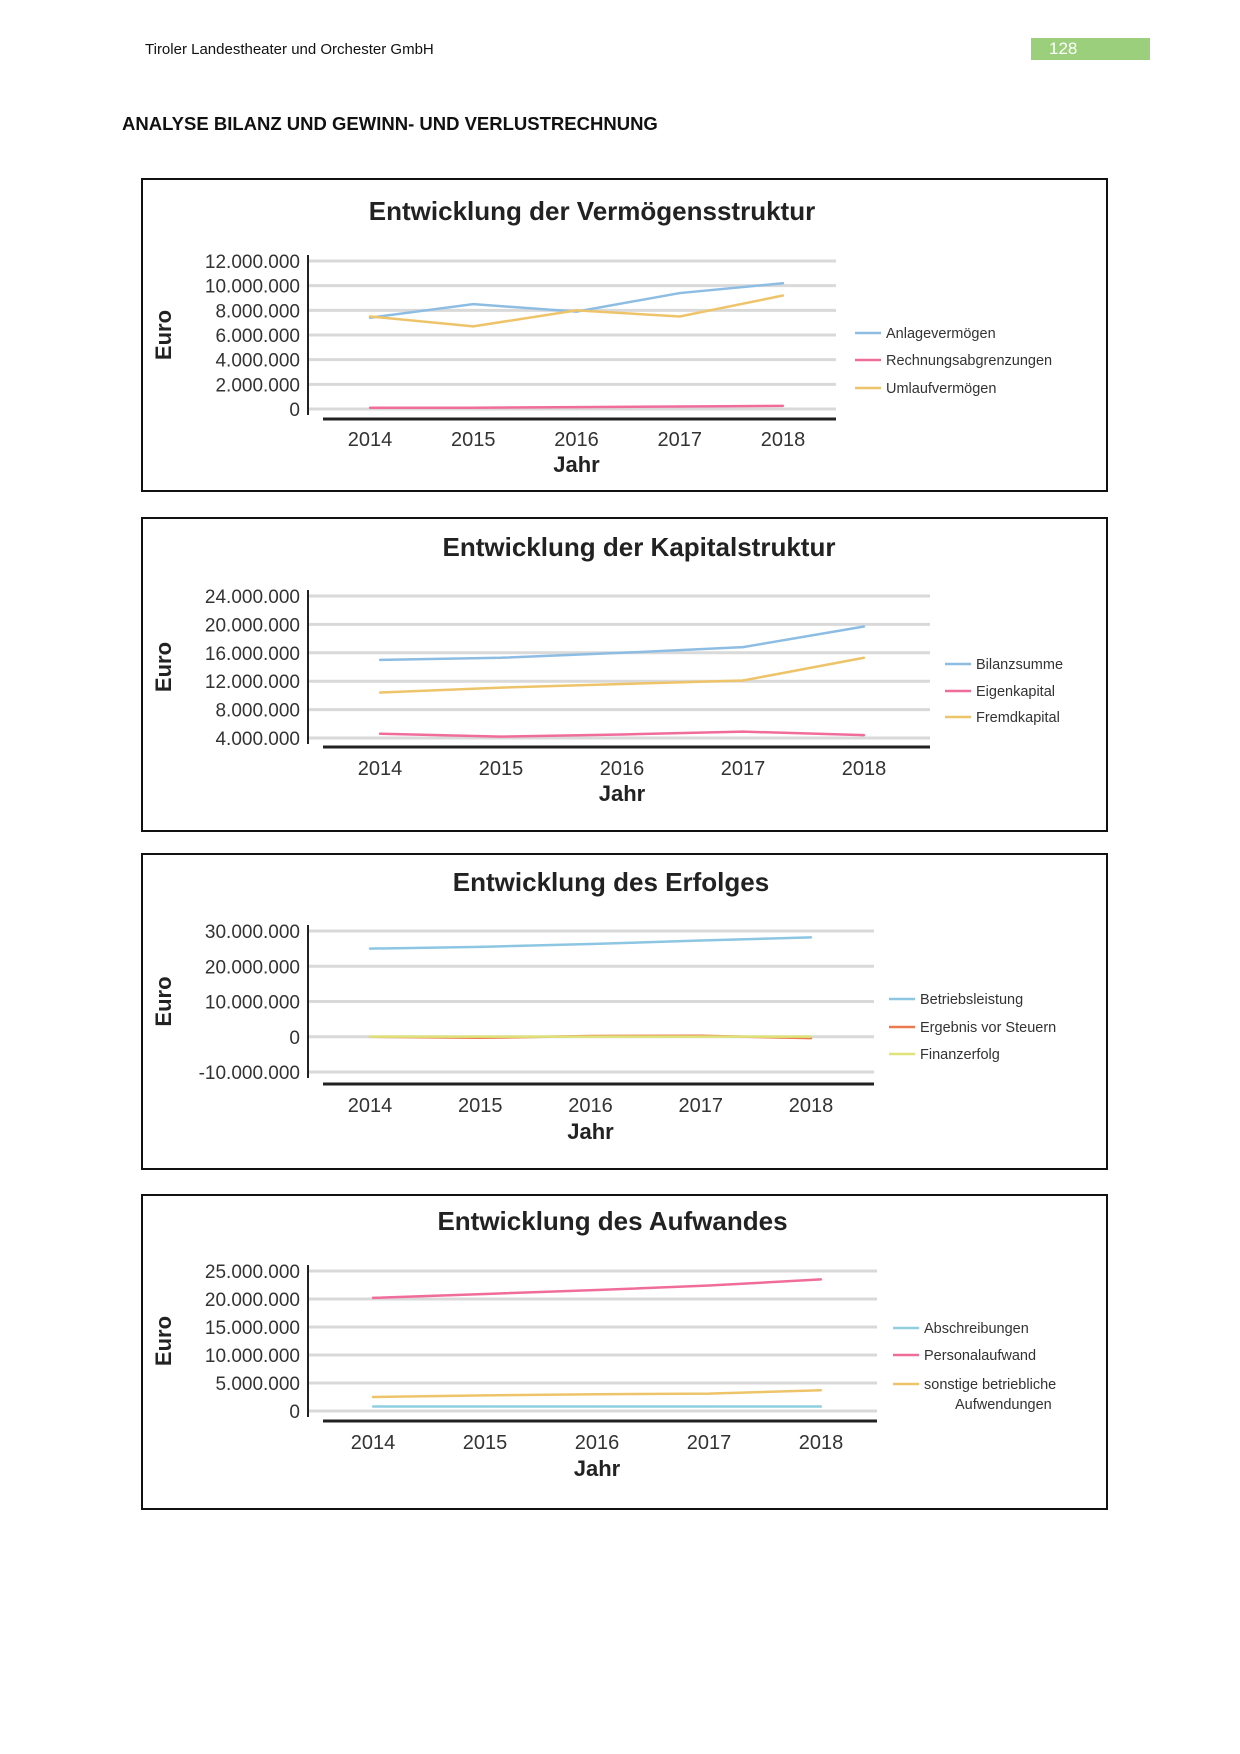 This screenshot has height=1754, width=1240. What do you see at coordinates (980, 1356) in the screenshot?
I see `legend-label: Personalaufwand` at bounding box center [980, 1356].